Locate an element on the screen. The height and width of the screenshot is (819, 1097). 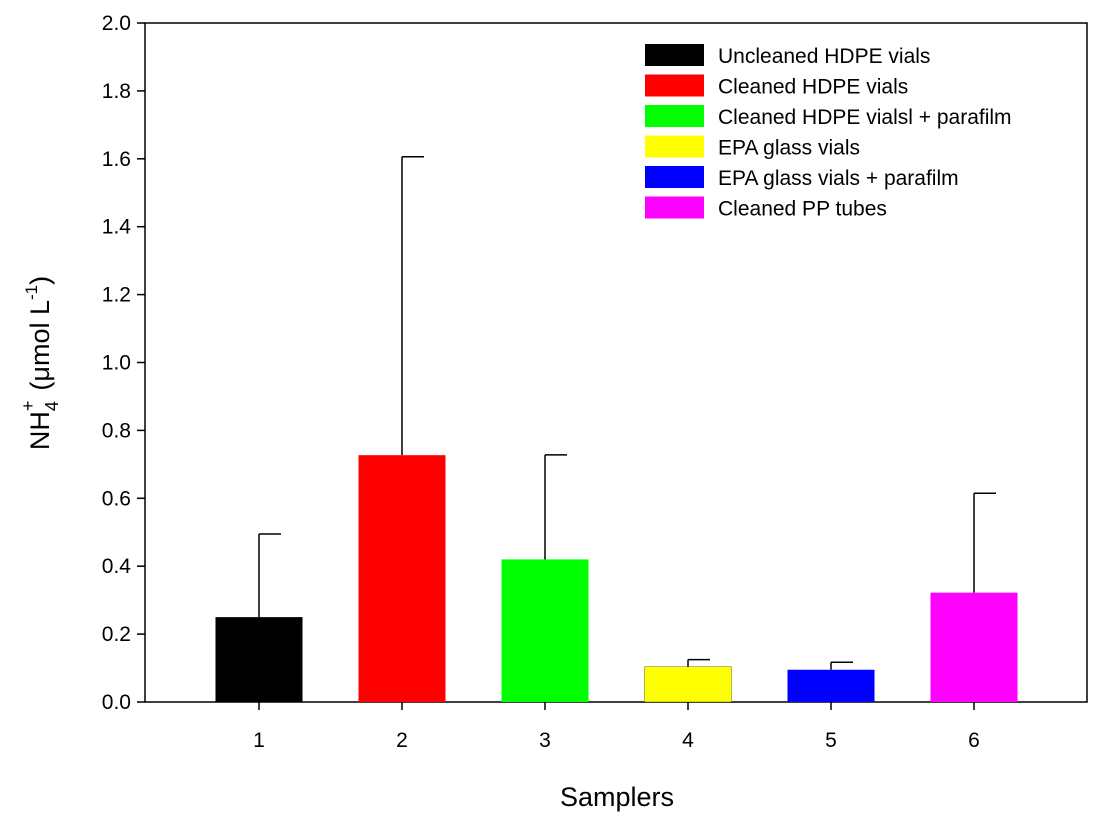
svg-text:NH4+(μmol L-1): NH4 + (μmol L-1) is located at coordinates (40, 363).